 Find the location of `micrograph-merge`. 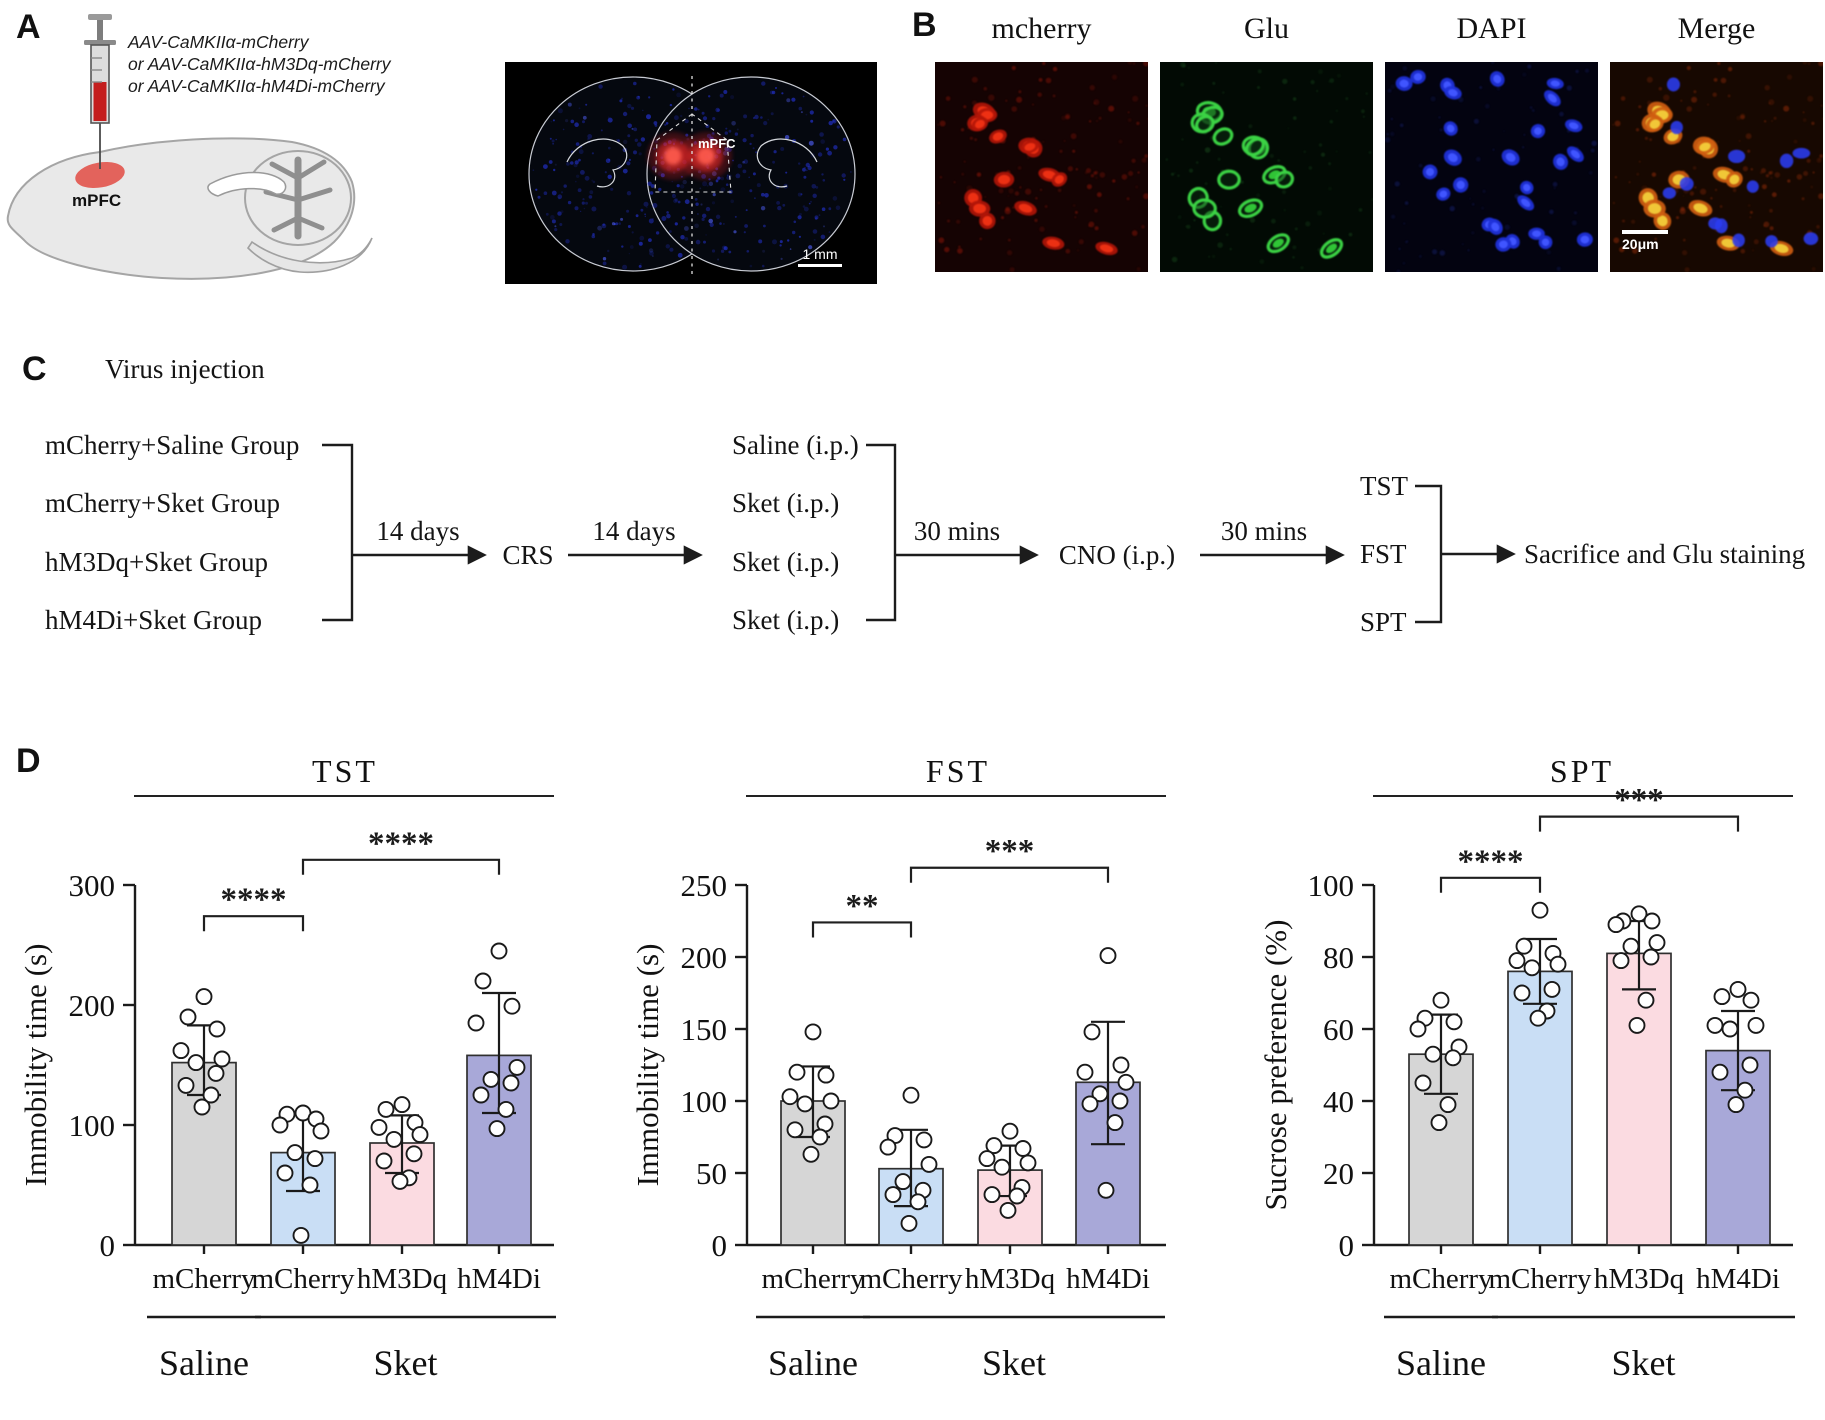

micrograph-merge is located at coordinates (1716, 167).